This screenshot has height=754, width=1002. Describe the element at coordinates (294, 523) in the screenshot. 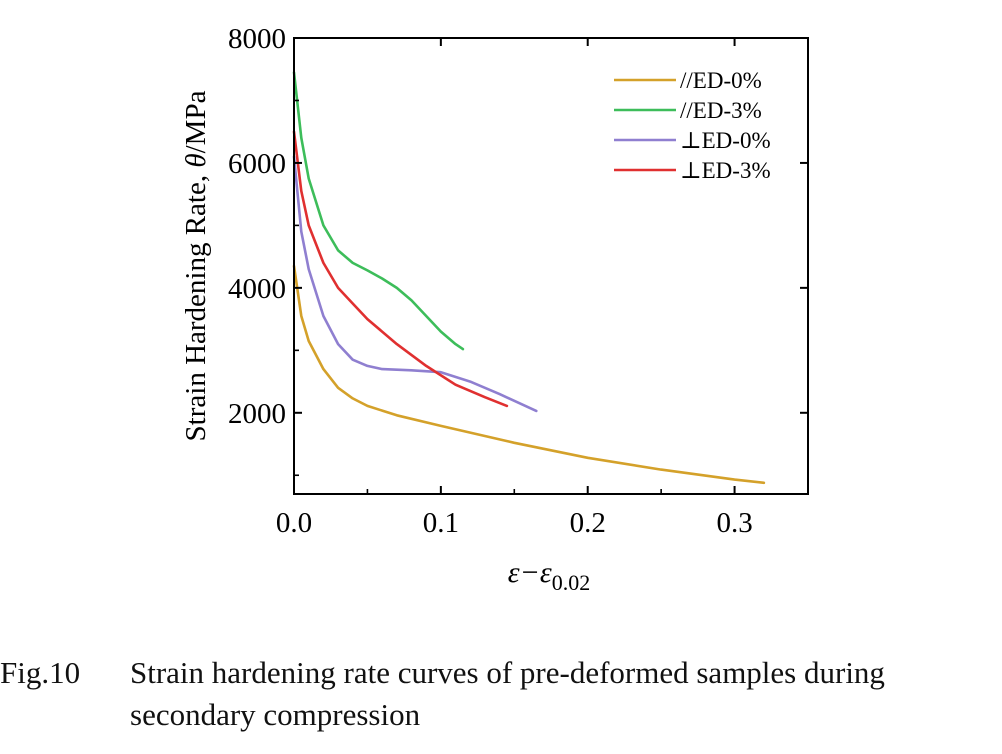

I see `x-tick-label-0: 0.0` at that location.